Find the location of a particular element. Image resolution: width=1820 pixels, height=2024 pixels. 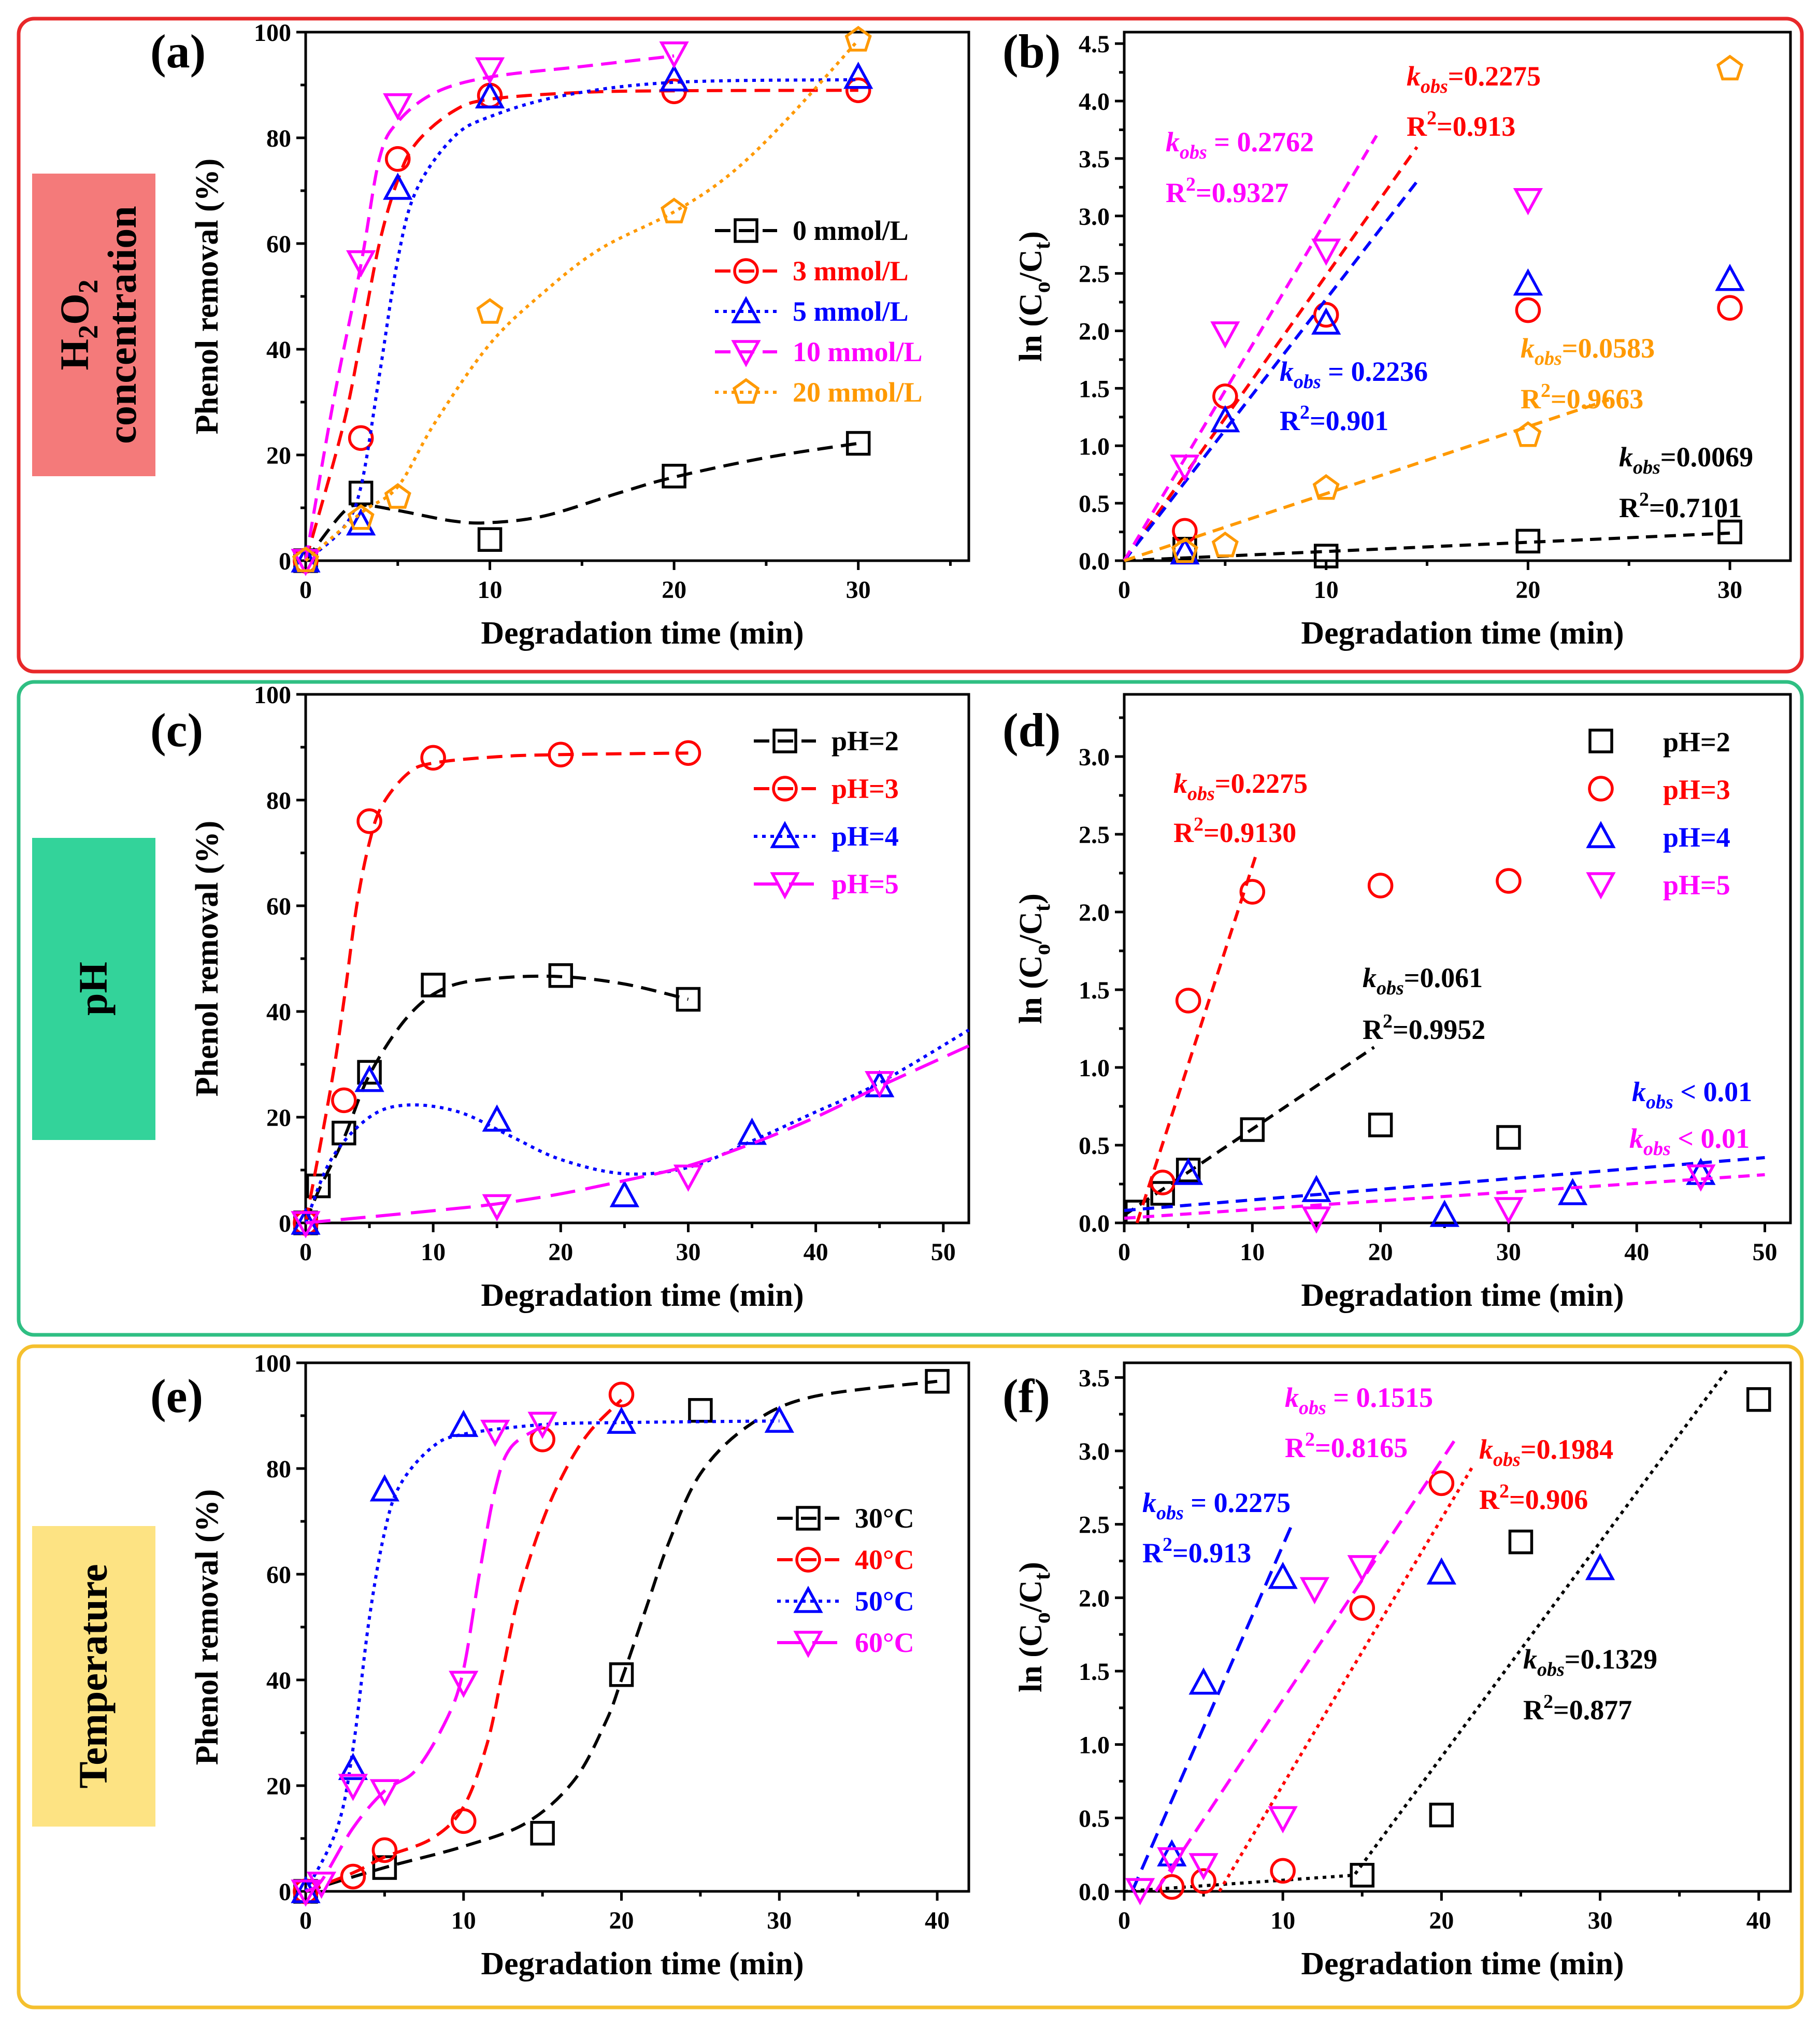

k-value: = 0.2236 is located at coordinates (1375, 371).